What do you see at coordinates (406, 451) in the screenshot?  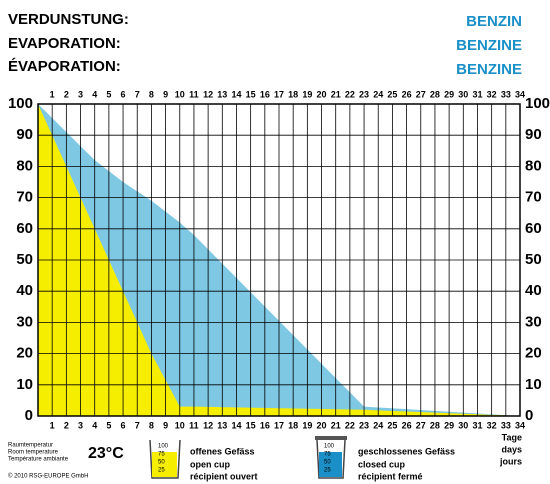 I see `legend-label: geschlossenes Gefäss` at bounding box center [406, 451].